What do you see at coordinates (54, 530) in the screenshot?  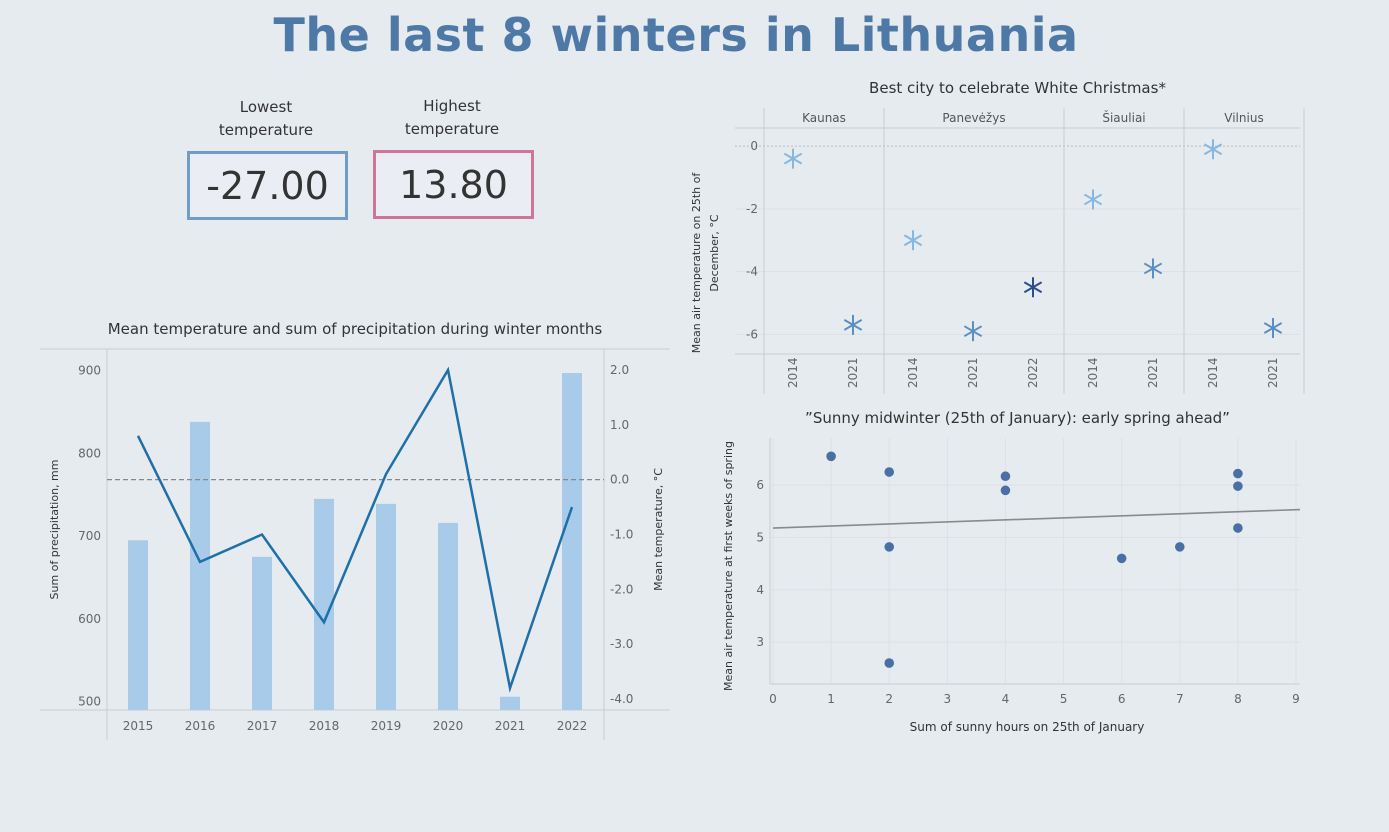 I see `y-axis-label: Sum of precipitation, mm` at bounding box center [54, 530].